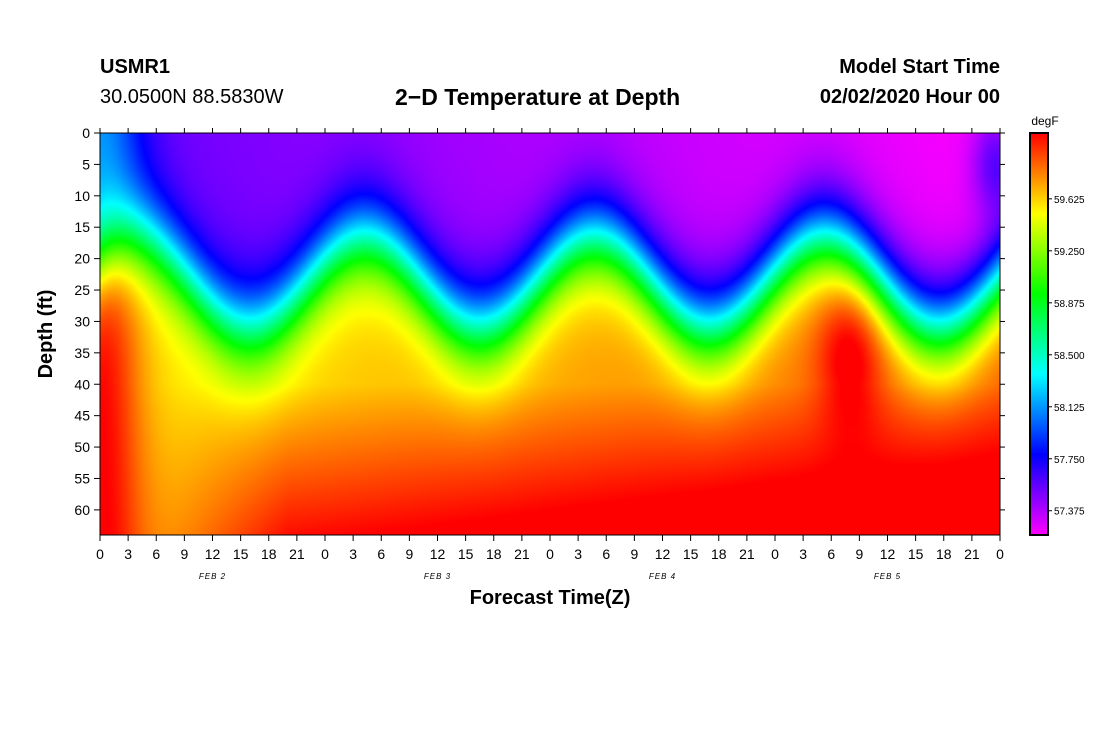 The height and width of the screenshot is (750, 1100). What do you see at coordinates (212, 576) in the screenshot?
I see `x-day-label: FEB 2` at bounding box center [212, 576].